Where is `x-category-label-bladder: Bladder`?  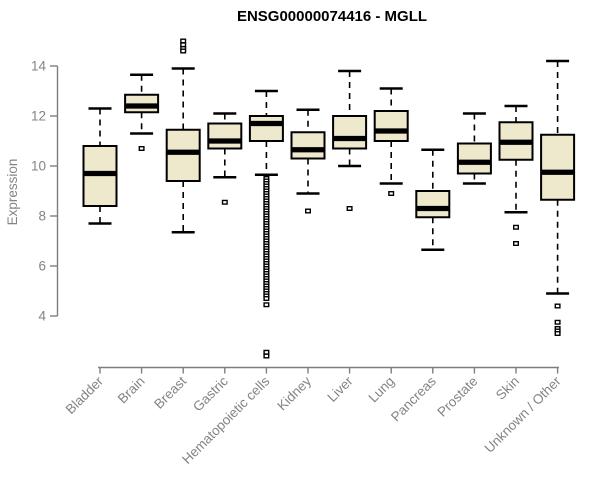 x-category-label-bladder: Bladder is located at coordinates (85, 395).